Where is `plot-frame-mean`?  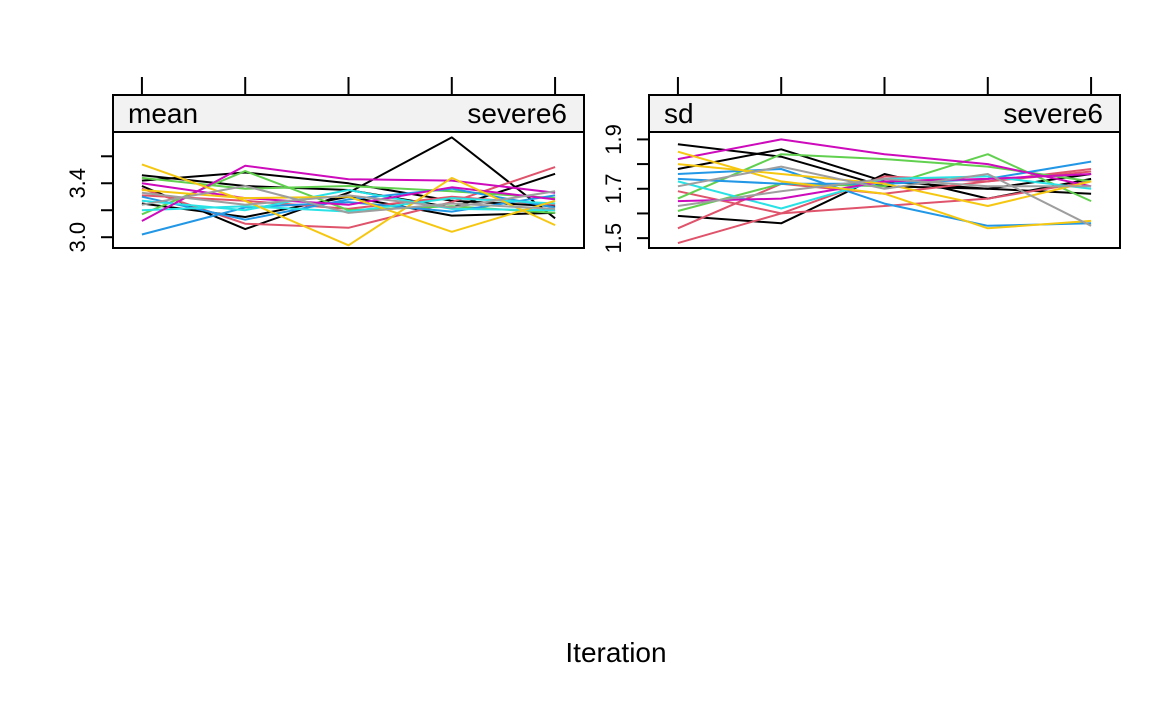
plot-frame-mean is located at coordinates (348, 190).